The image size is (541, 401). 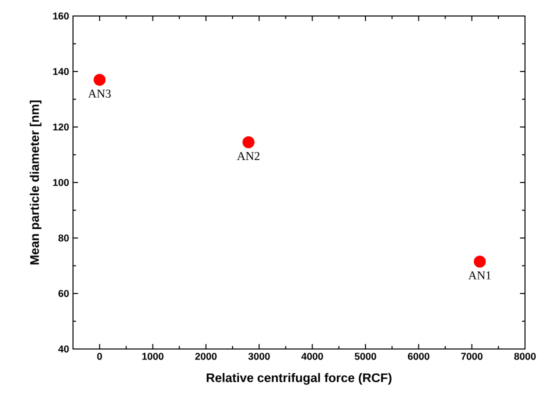 I want to click on y-tick-label: 40, so click(x=63, y=349).